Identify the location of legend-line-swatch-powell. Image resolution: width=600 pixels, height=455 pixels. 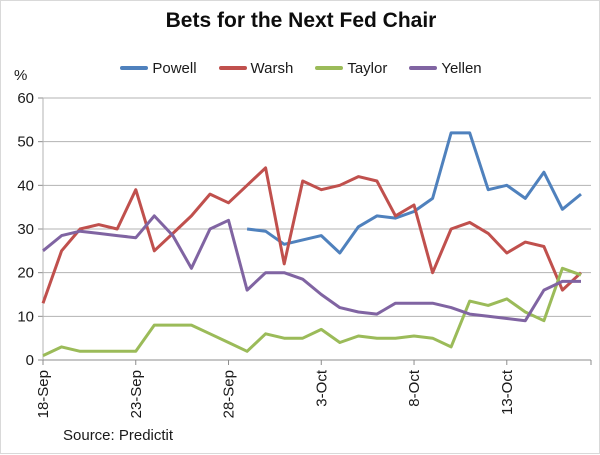
(134, 68).